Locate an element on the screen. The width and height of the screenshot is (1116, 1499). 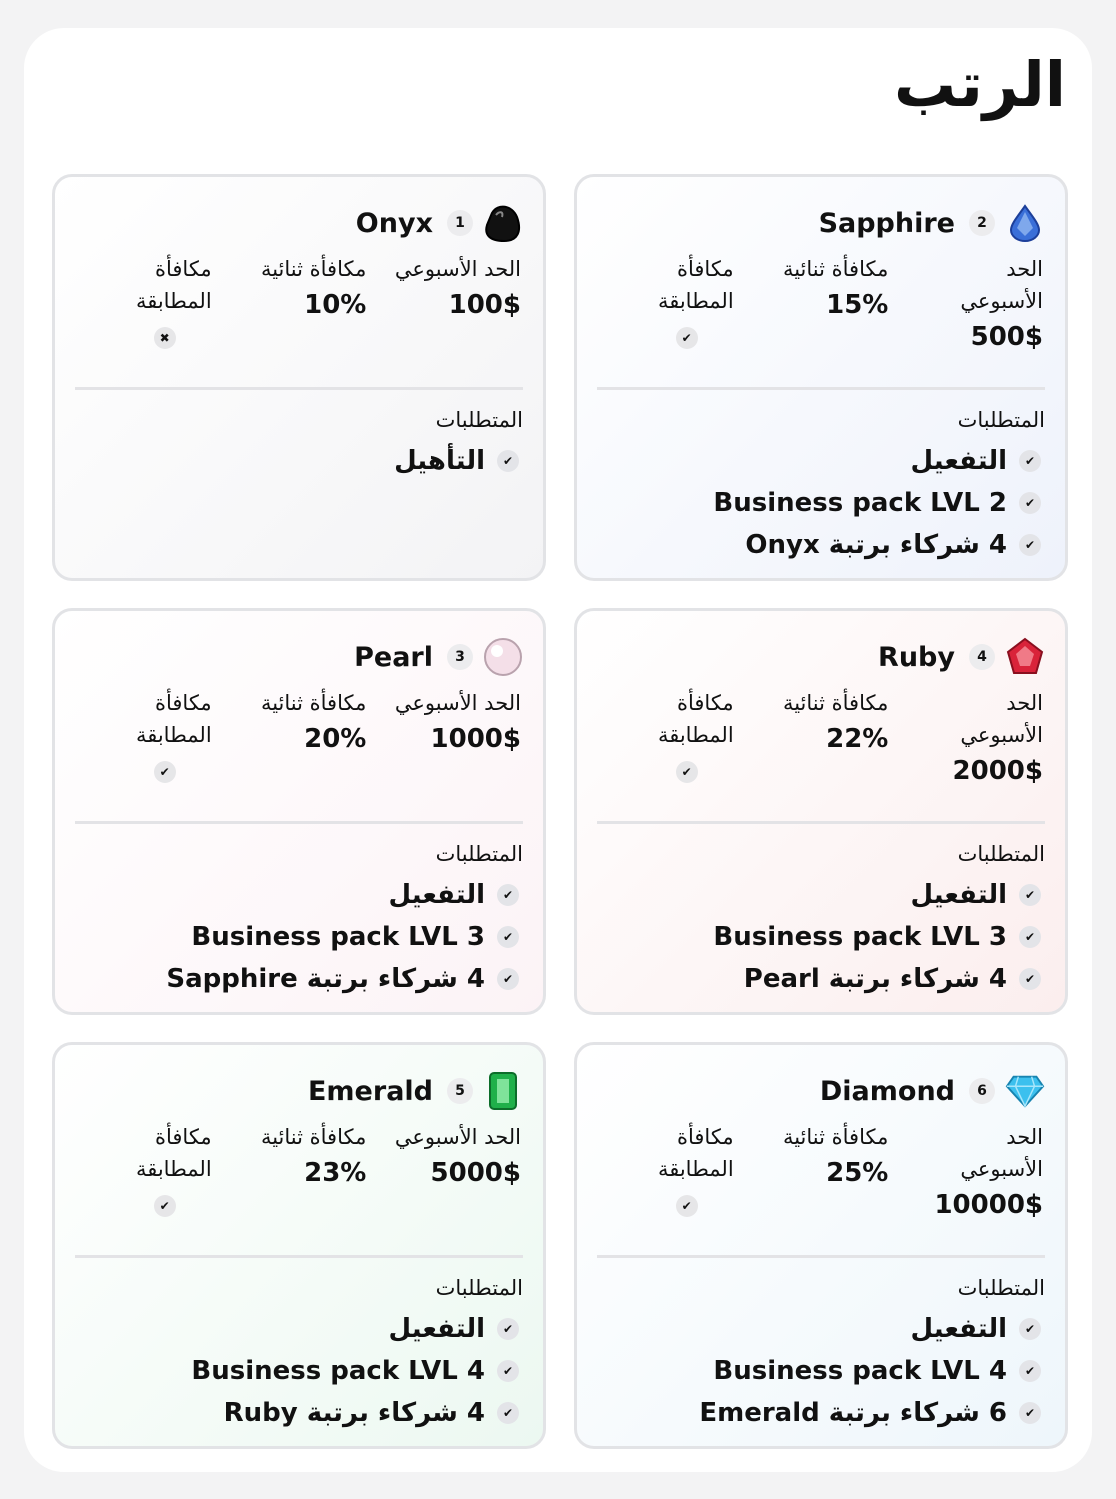
sapphire-gem-icon is located at coordinates (1025, 223).